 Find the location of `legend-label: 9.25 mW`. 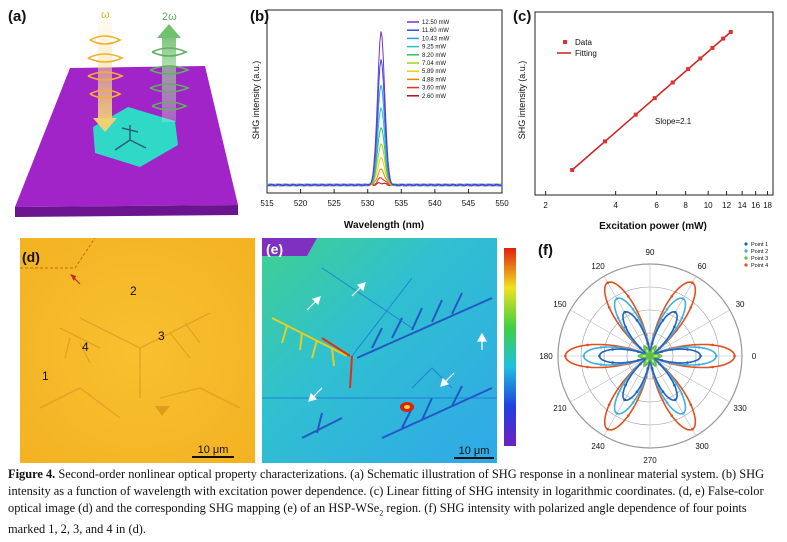

legend-label: 9.25 mW is located at coordinates (434, 48).